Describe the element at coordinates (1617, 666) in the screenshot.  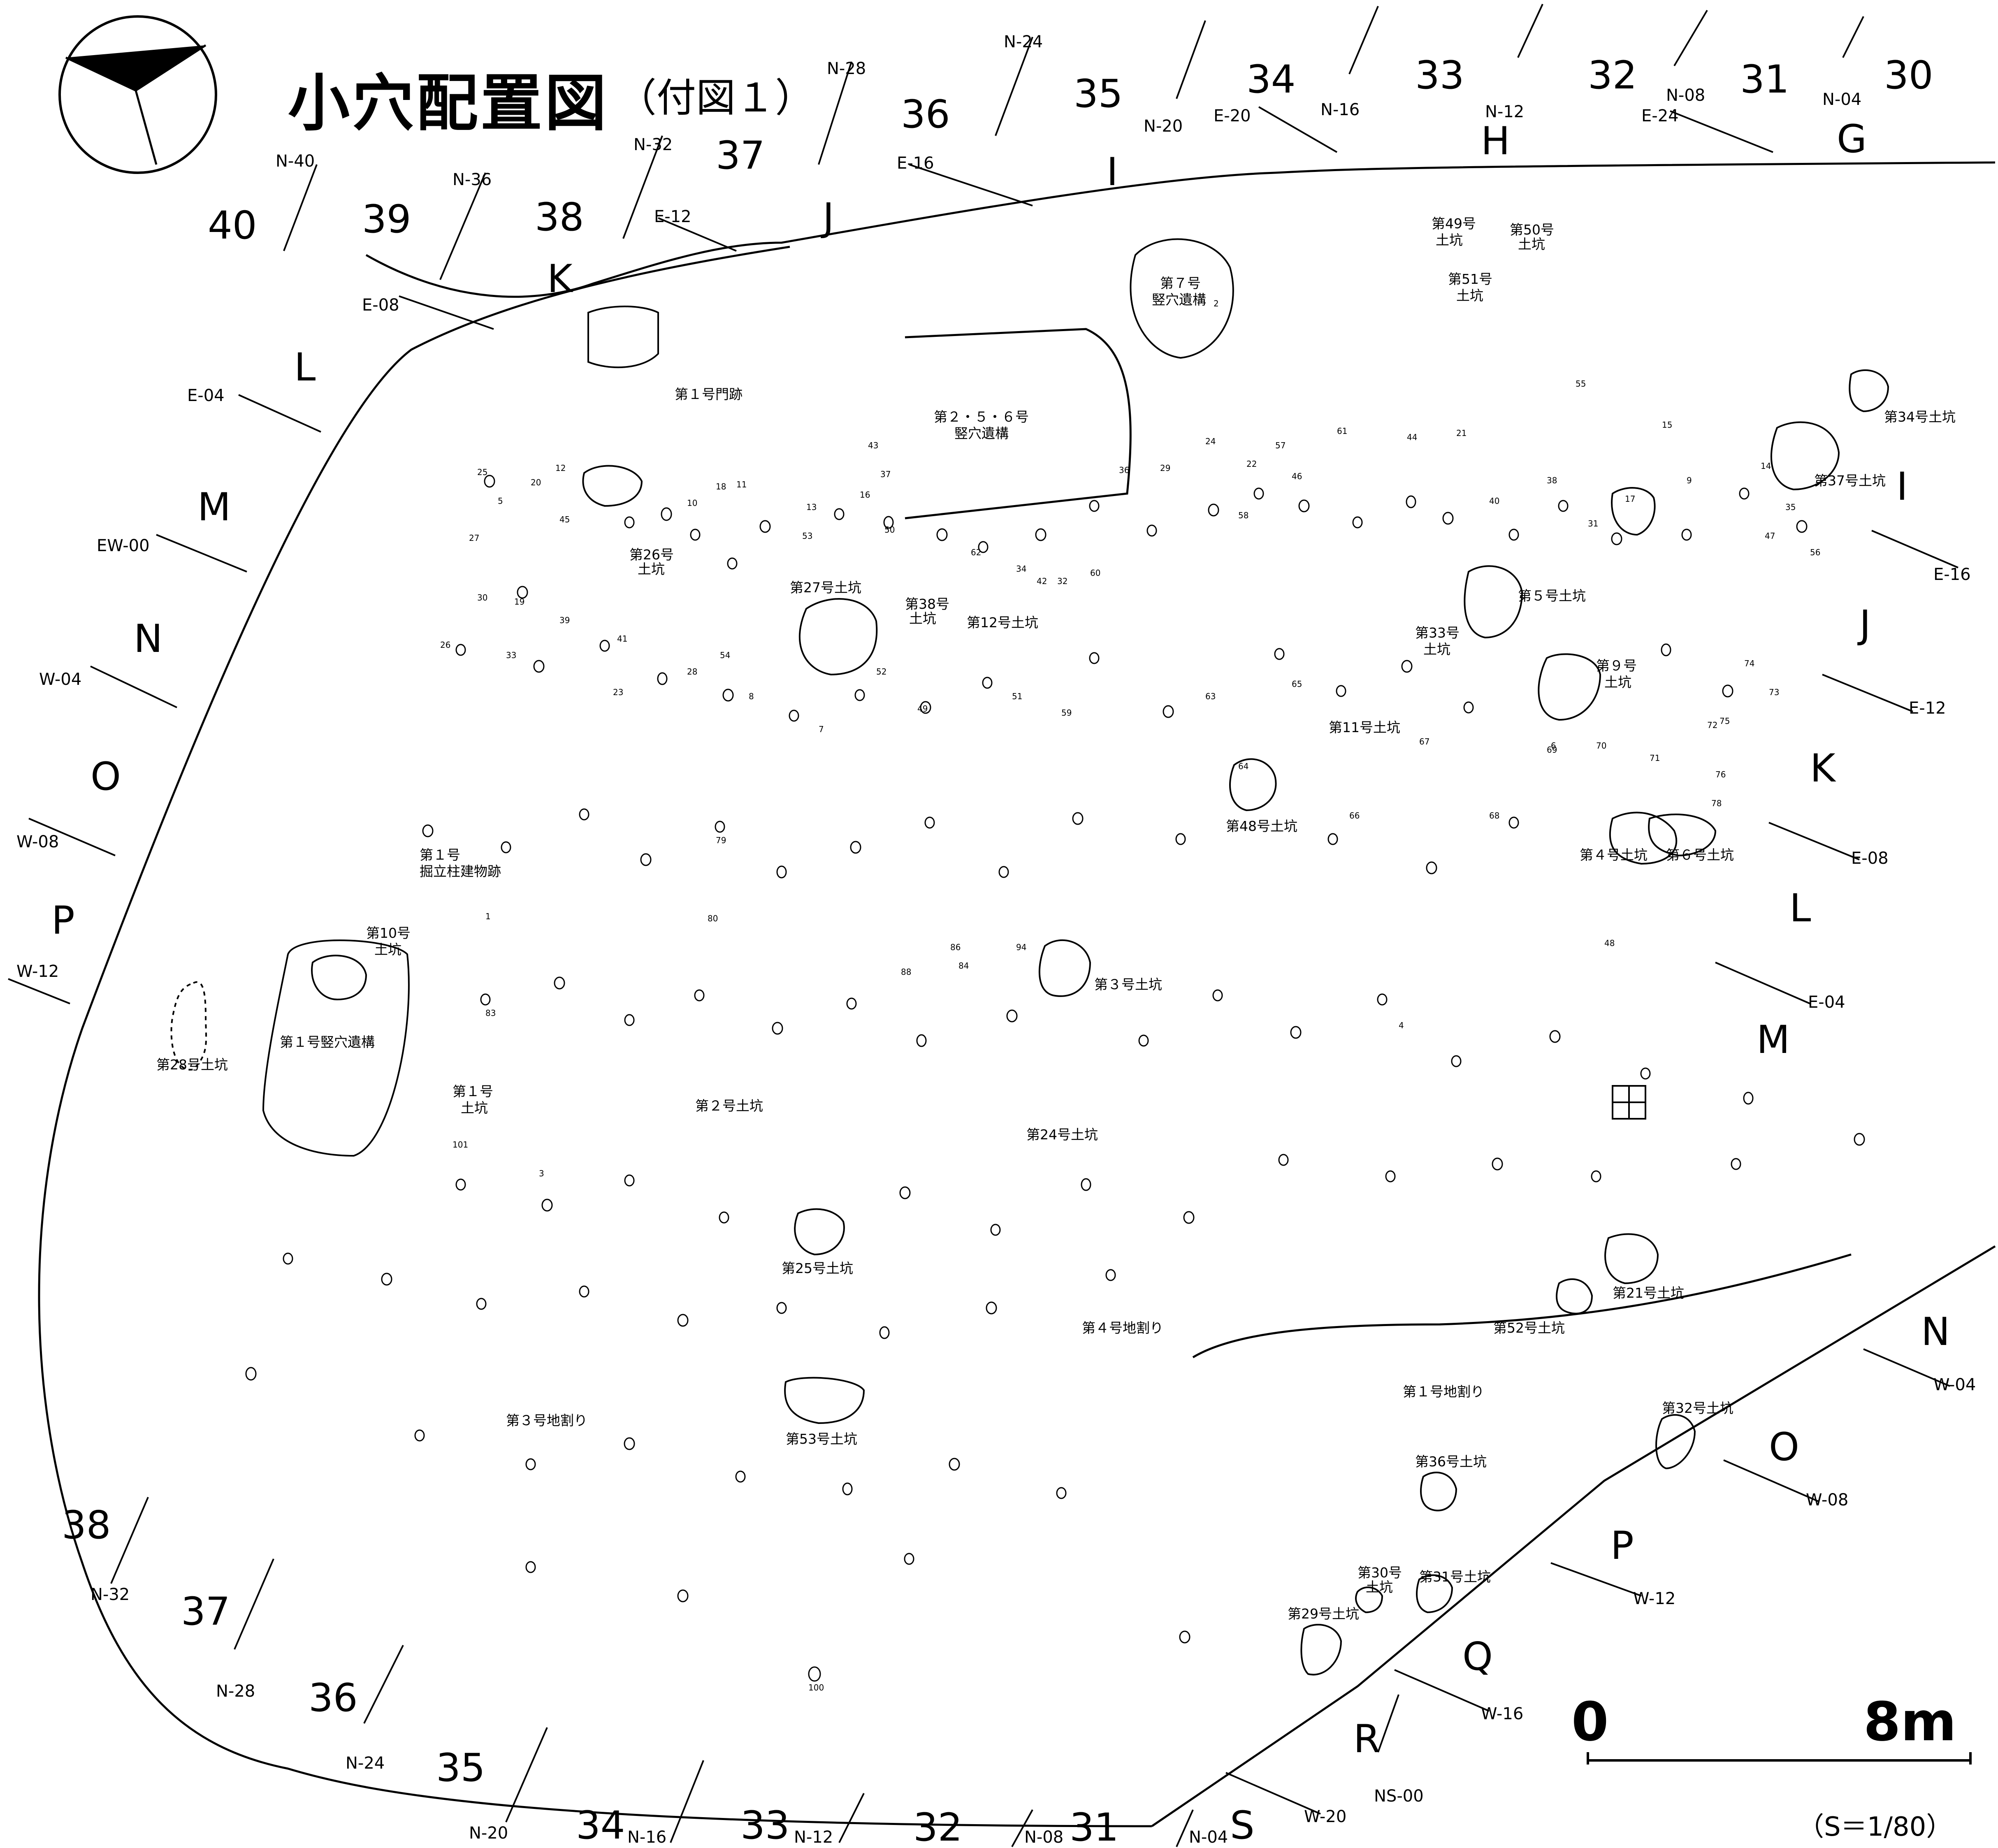
I see `feature-label: 第９号` at that location.